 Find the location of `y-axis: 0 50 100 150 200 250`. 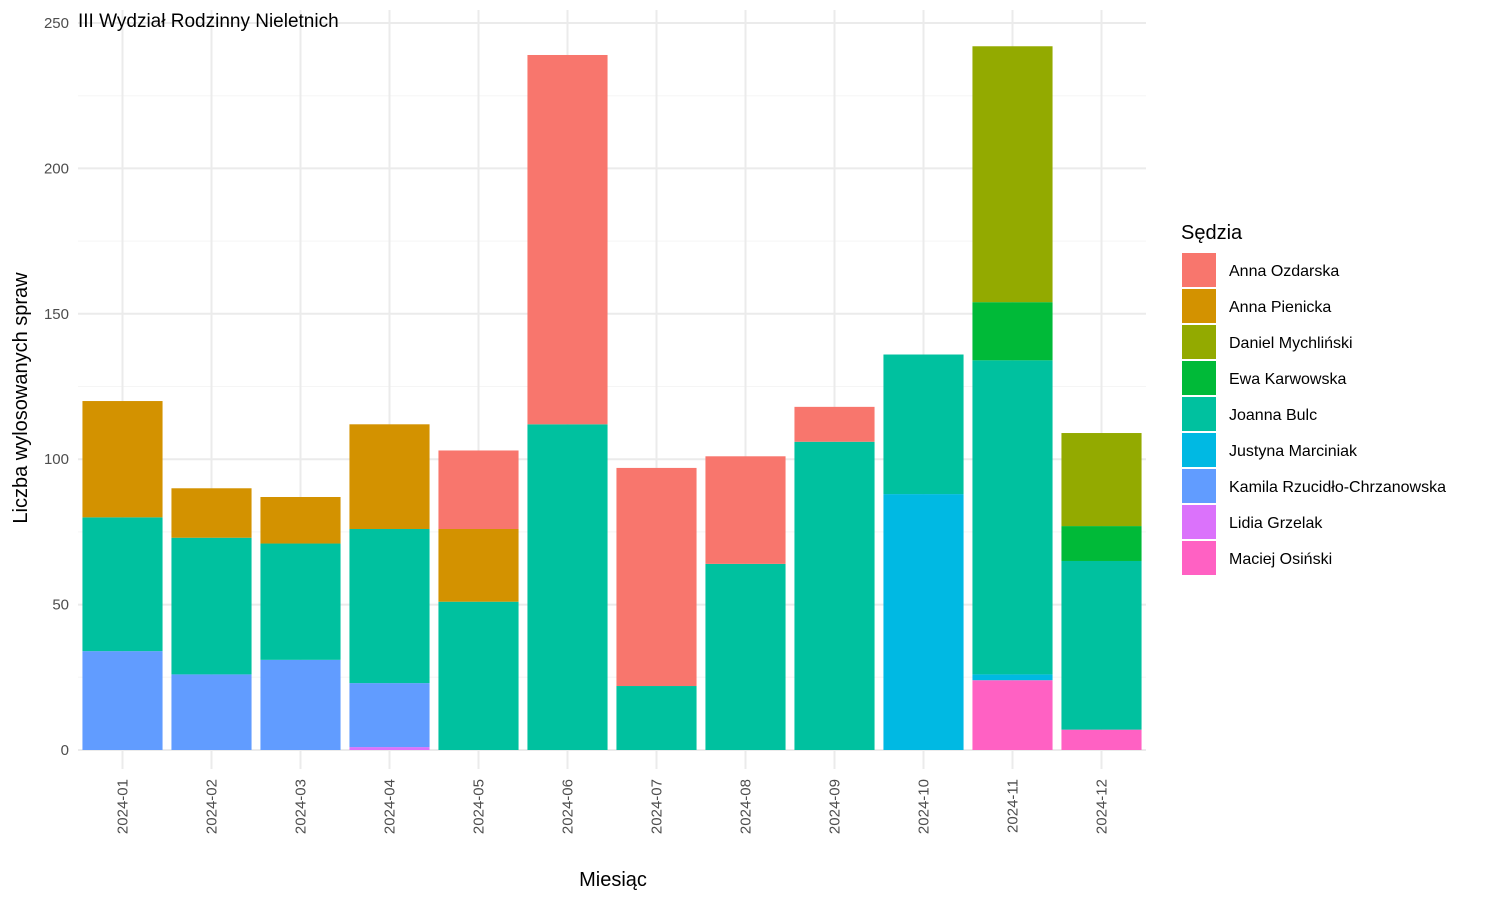

y-axis: 0 50 100 150 200 250 is located at coordinates (56, 387).